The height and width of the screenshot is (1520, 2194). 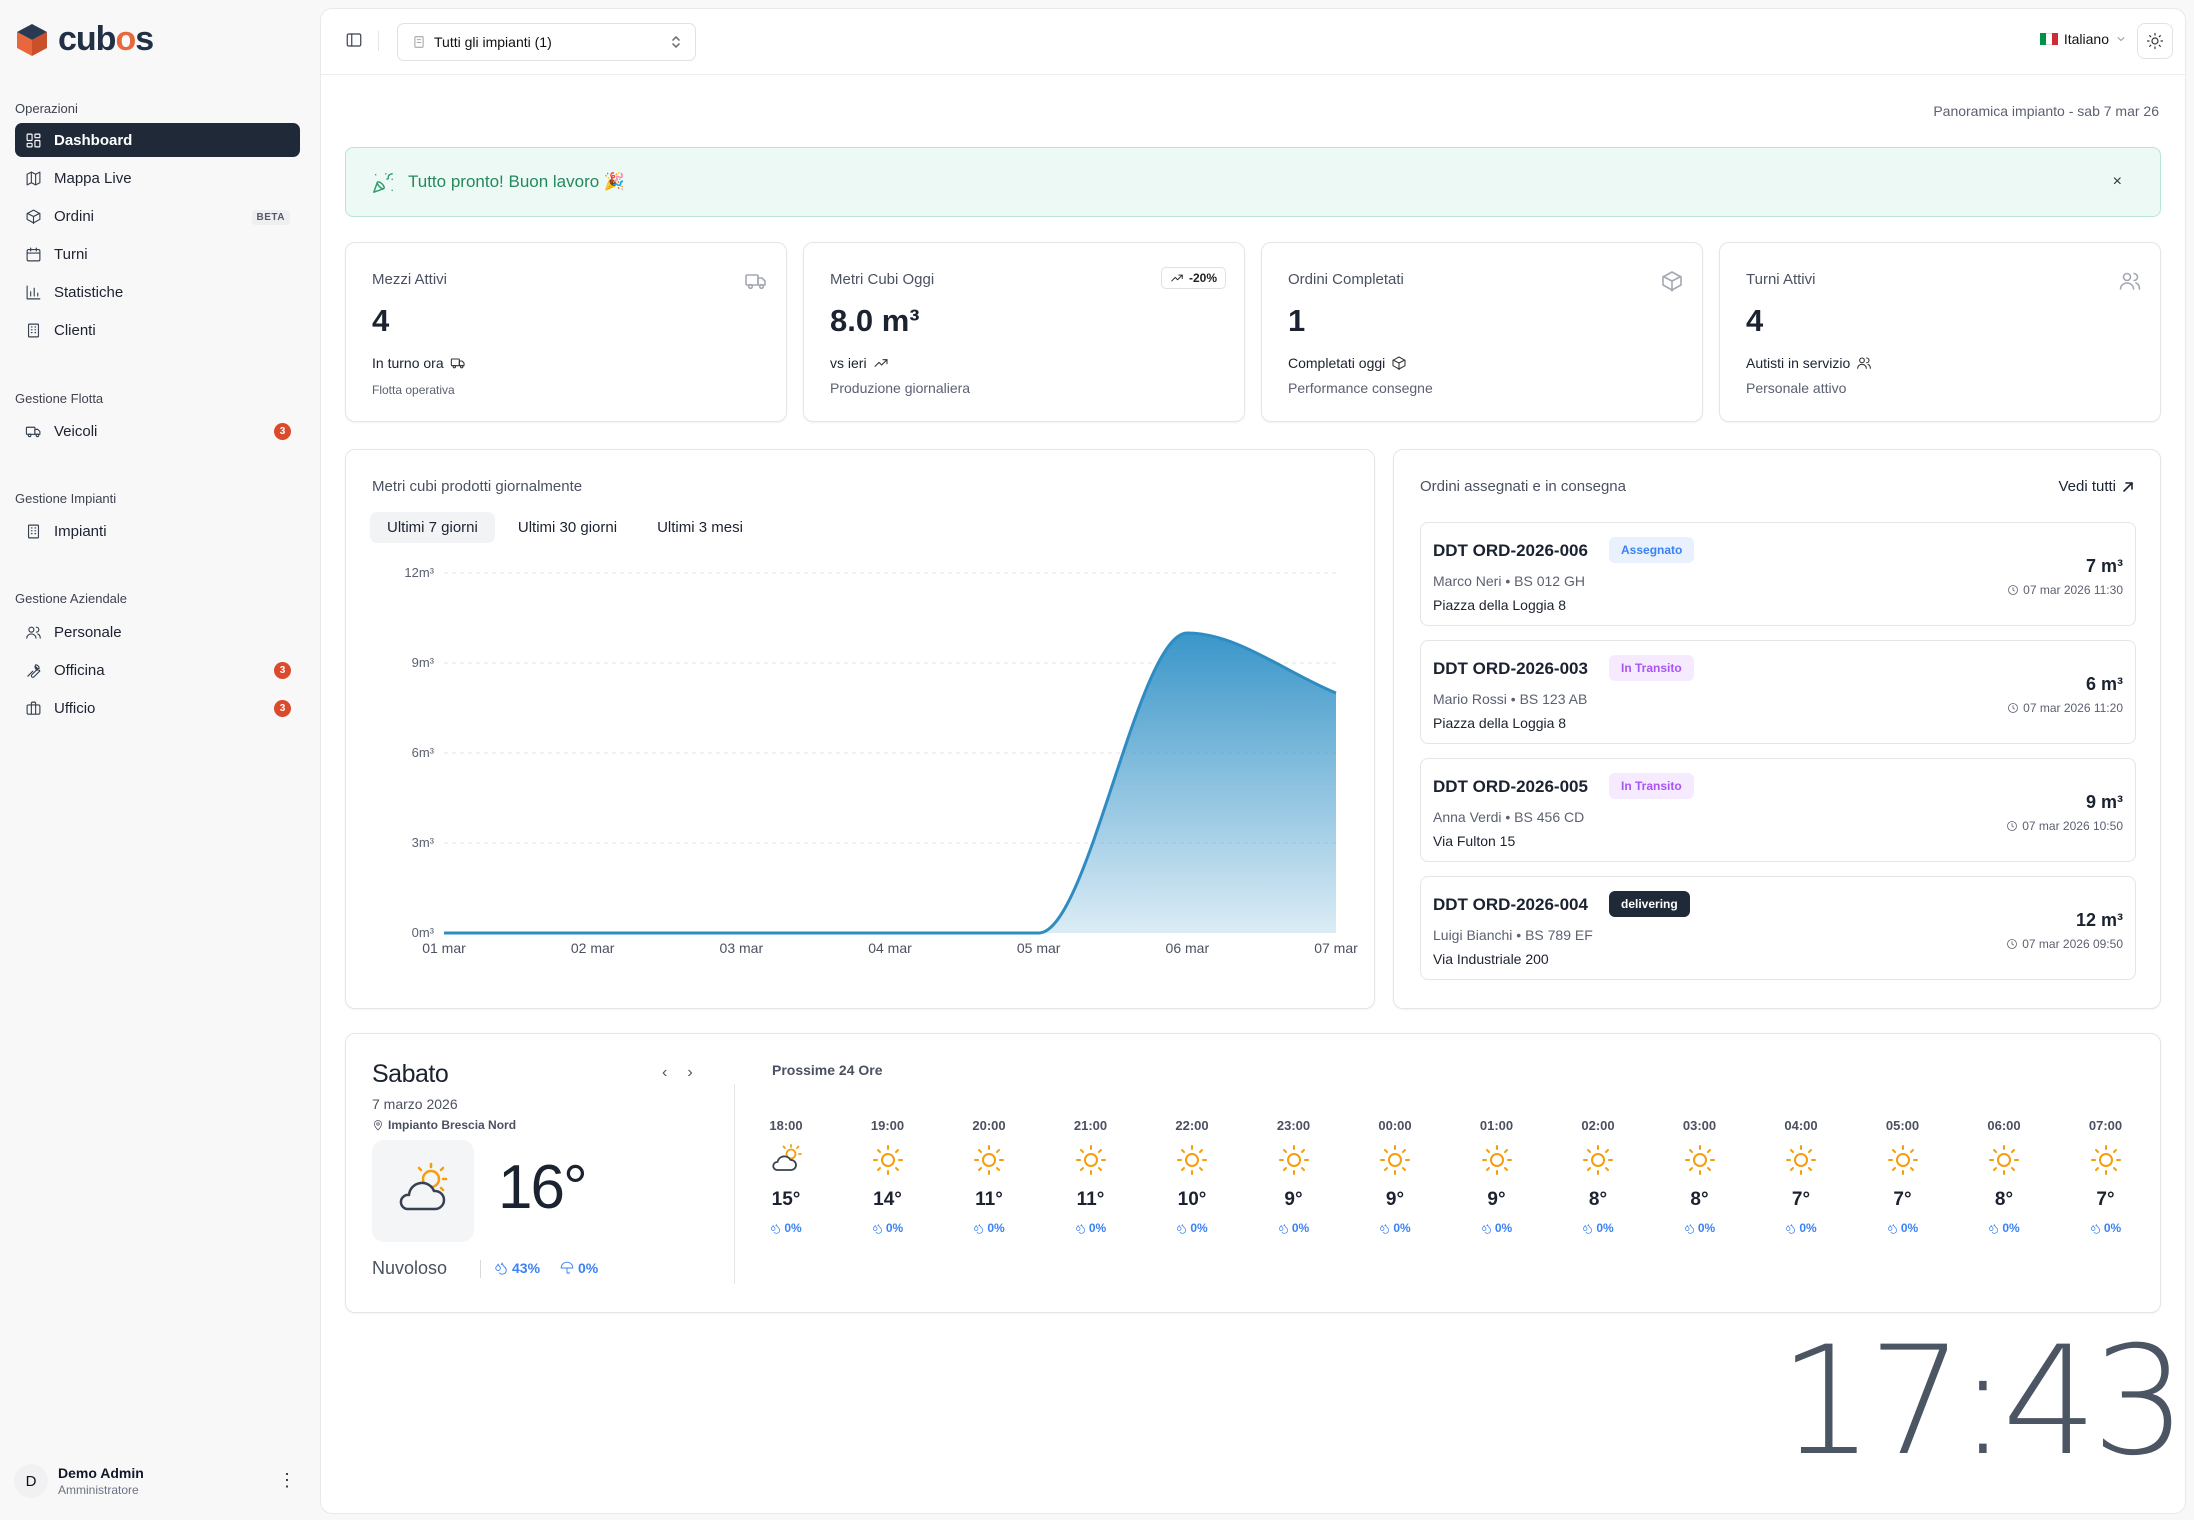 I want to click on calendar-icon, so click(x=33, y=254).